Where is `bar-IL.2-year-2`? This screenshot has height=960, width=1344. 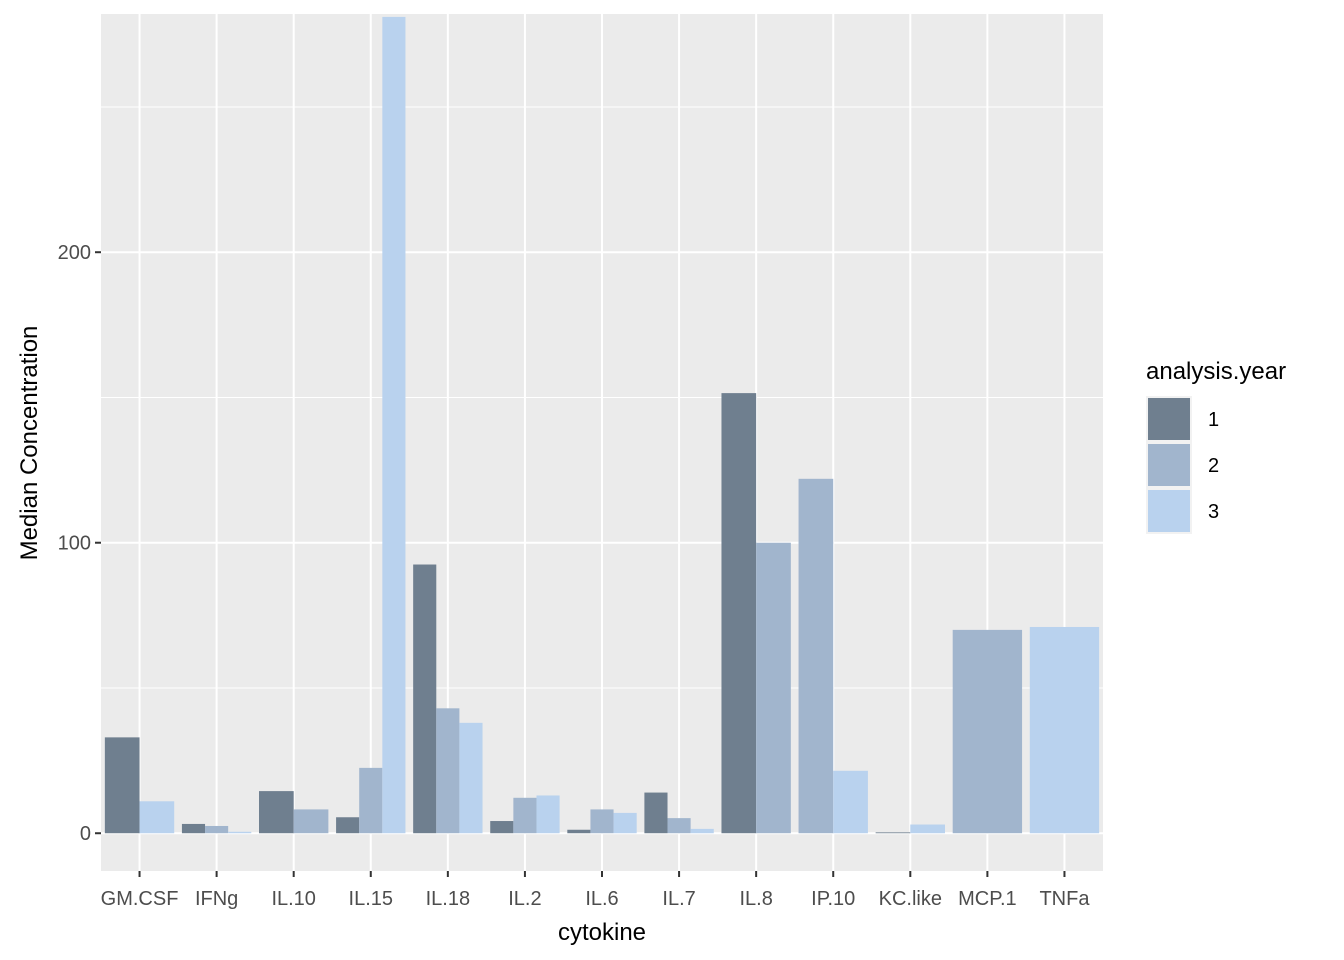 bar-IL.2-year-2 is located at coordinates (525, 815).